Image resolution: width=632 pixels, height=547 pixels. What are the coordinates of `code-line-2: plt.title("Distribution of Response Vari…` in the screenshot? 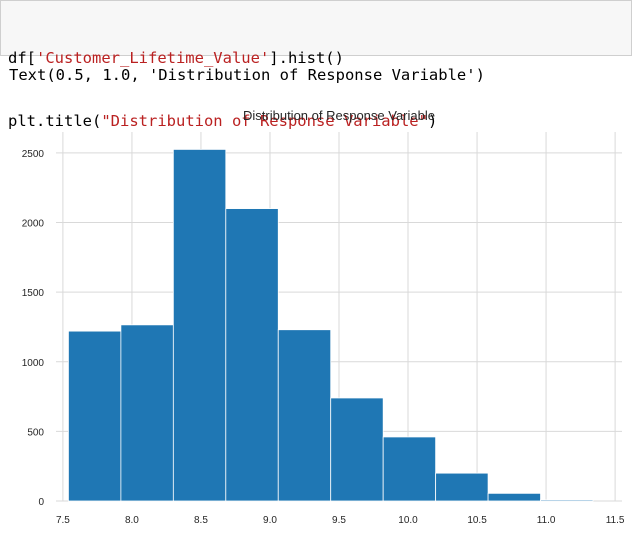 It's located at (223, 121).